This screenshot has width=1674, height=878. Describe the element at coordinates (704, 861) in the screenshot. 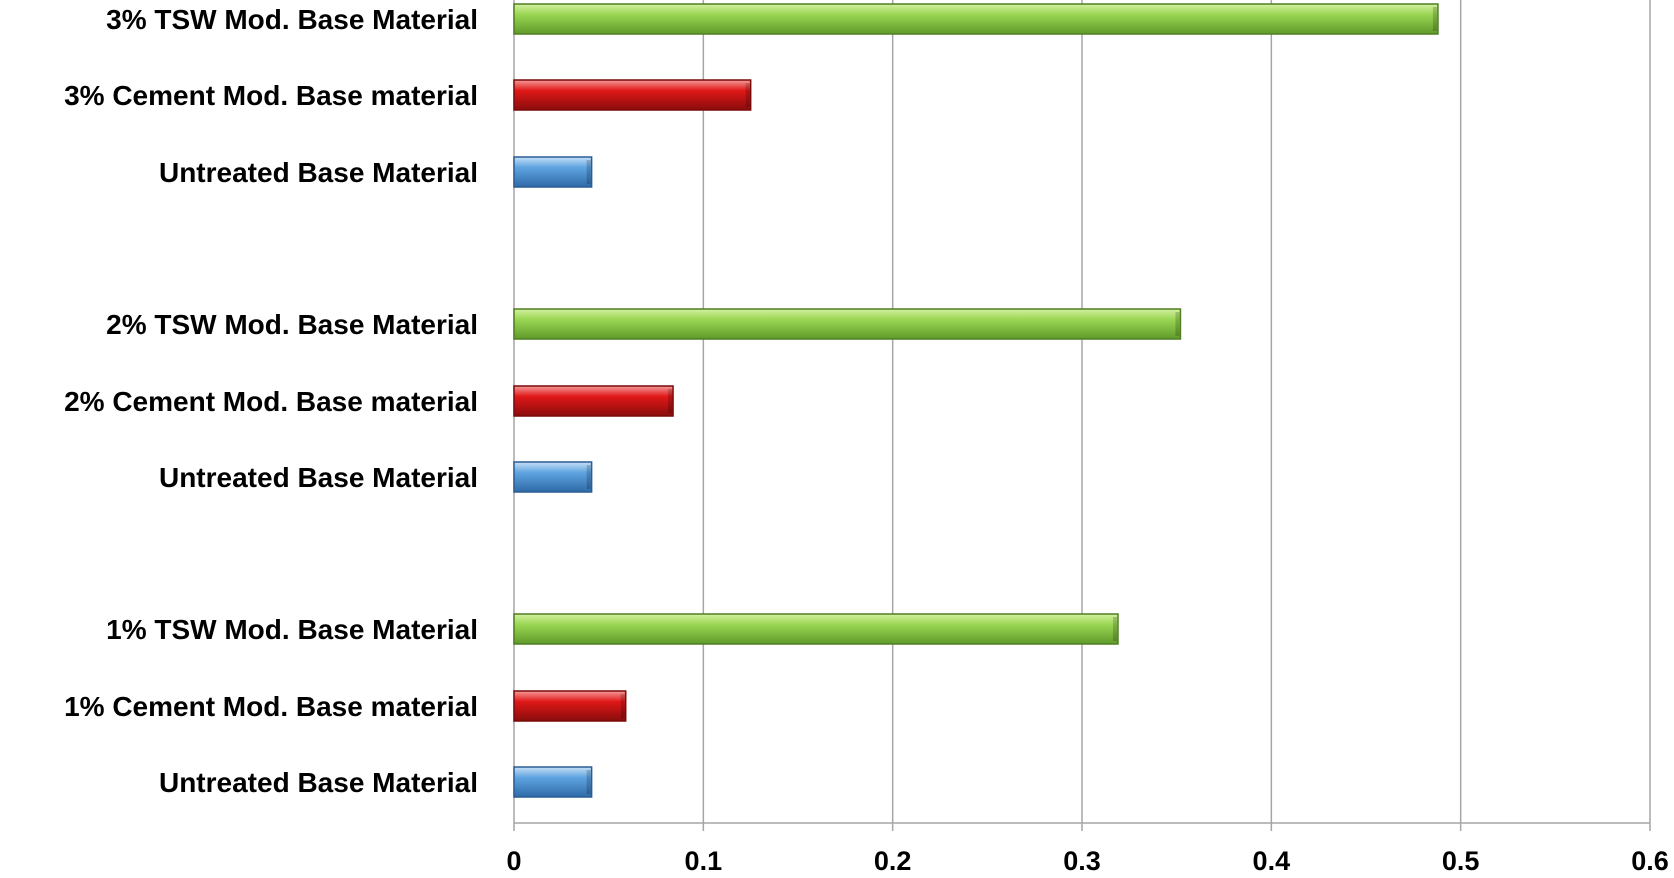

I see `x-tick-label: 0.1` at that location.